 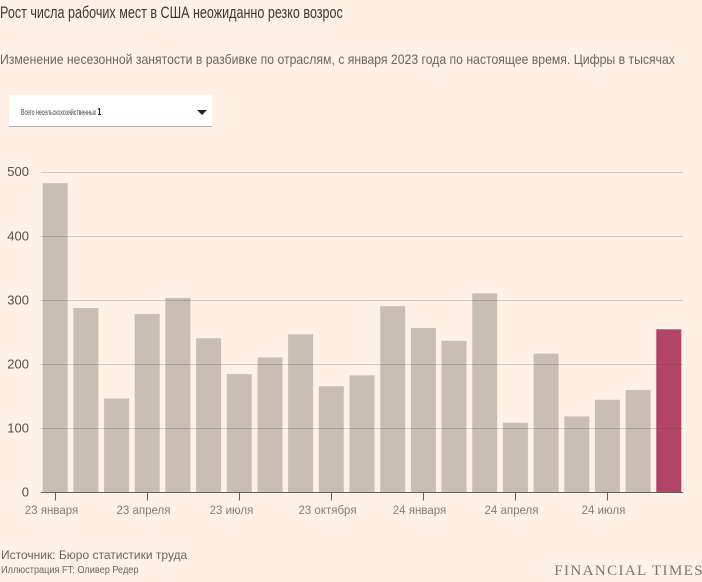 What do you see at coordinates (18, 299) in the screenshot?
I see `svg-text: 300` at bounding box center [18, 299].